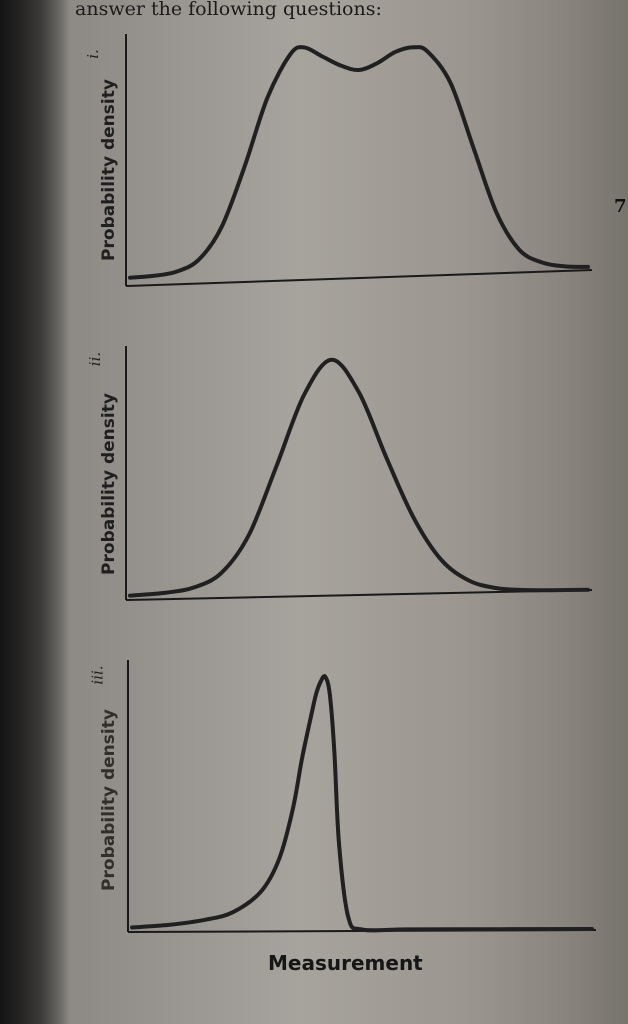  I want to click on x-axis-i, so click(359, 278).